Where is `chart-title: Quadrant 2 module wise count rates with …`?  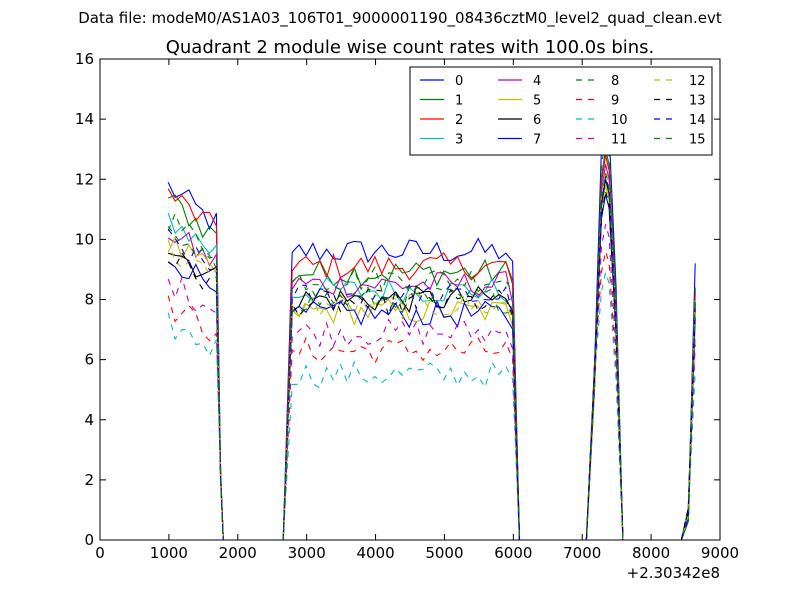
chart-title: Quadrant 2 module wise count rates with … is located at coordinates (410, 47).